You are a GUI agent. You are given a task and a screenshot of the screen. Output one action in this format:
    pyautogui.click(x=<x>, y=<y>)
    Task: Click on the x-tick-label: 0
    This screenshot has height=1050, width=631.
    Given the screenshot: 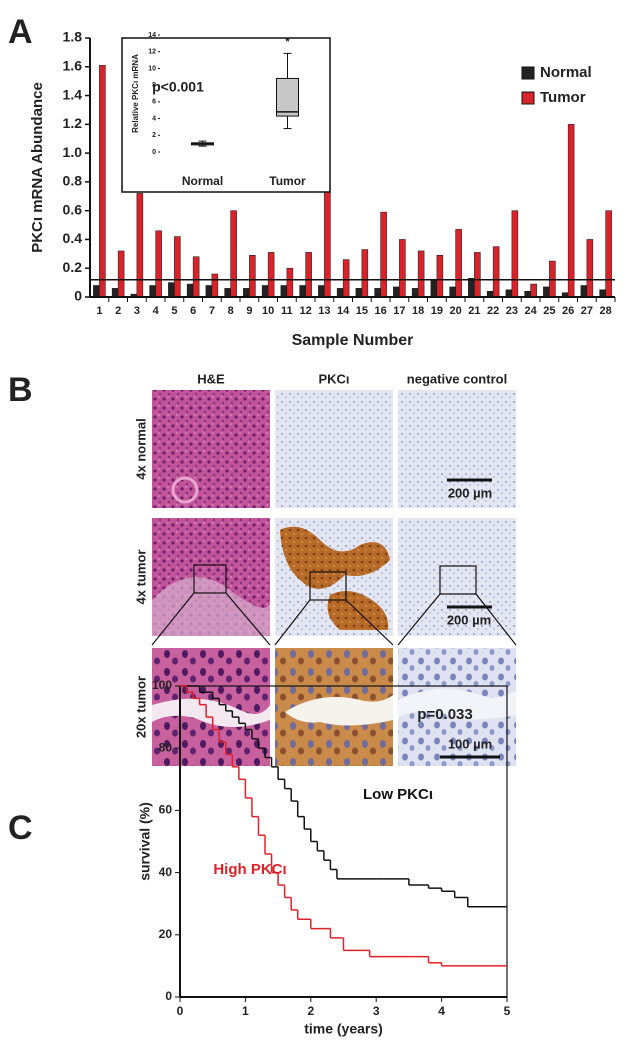 What is the action you would take?
    pyautogui.click(x=180, y=1011)
    